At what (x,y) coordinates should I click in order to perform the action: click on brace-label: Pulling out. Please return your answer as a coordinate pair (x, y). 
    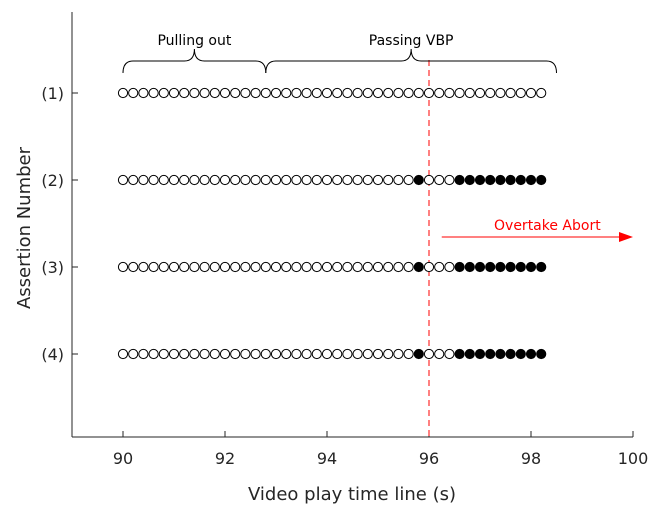
    Looking at the image, I should click on (194, 41).